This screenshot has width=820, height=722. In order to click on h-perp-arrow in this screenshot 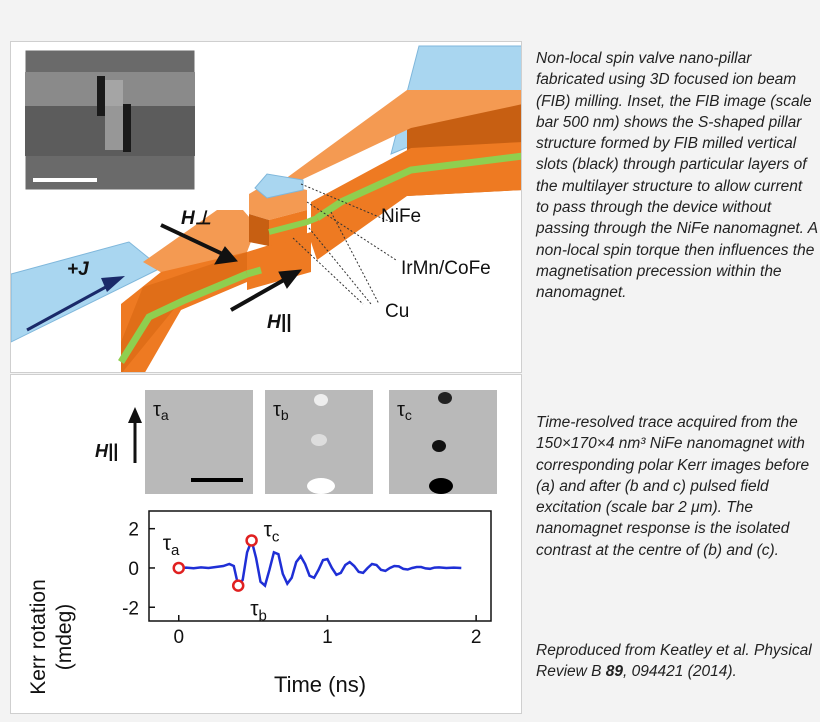, I will do `click(194, 240)`.